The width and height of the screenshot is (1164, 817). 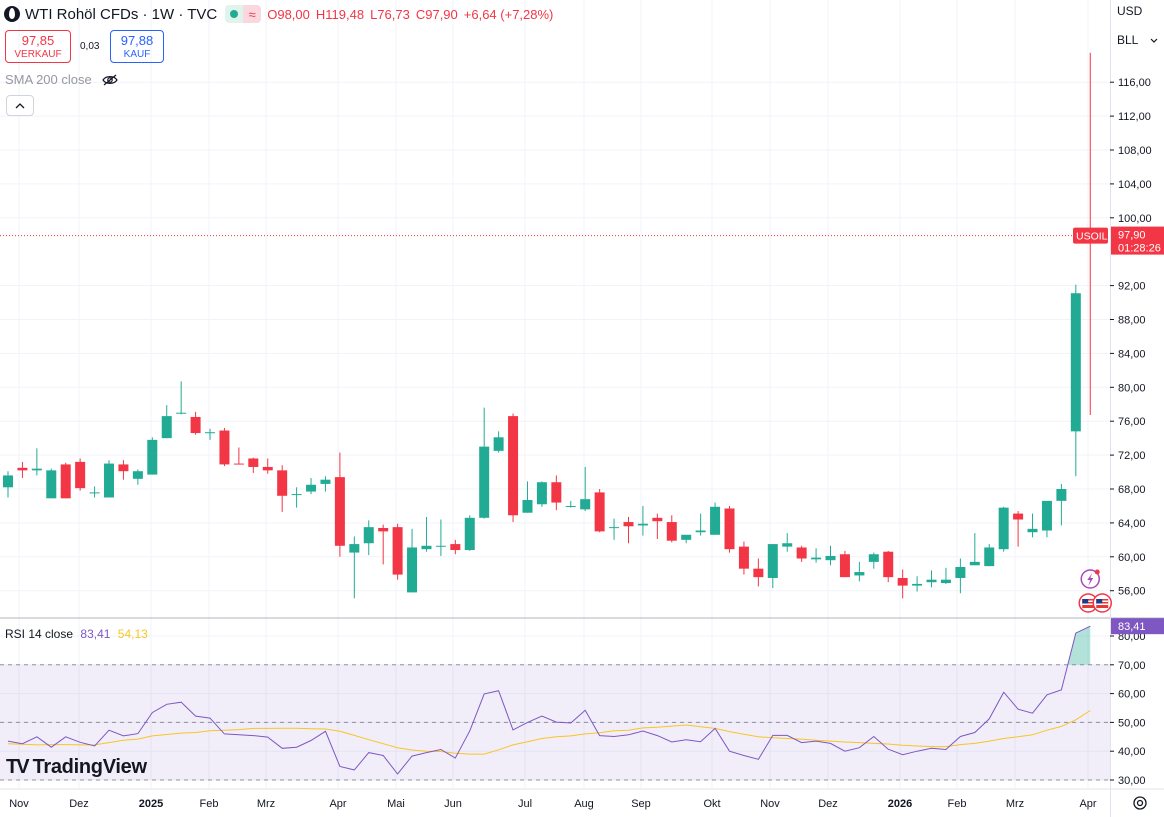 I want to click on buy-button: 97,88 KAUF, so click(x=137, y=46).